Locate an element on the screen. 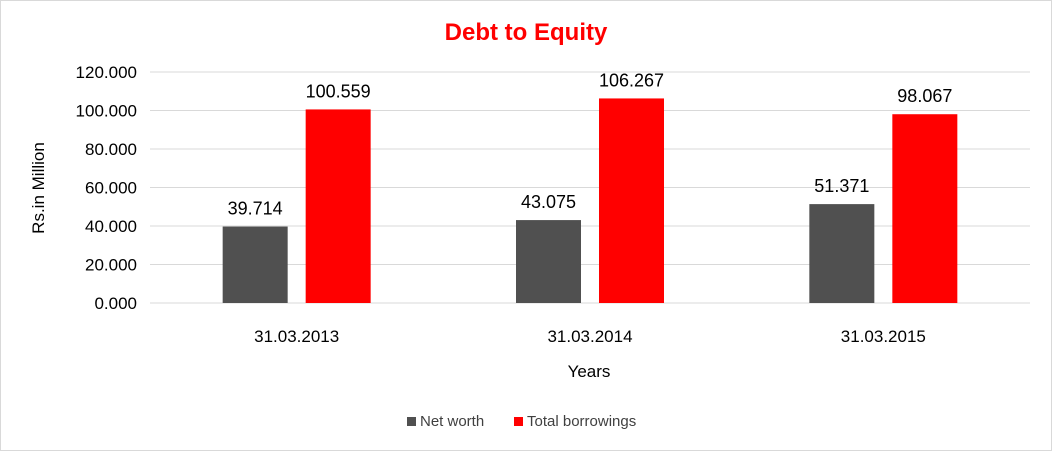 Image resolution: width=1052 pixels, height=451 pixels. legend: Net worth Total borrowings is located at coordinates (521, 421).